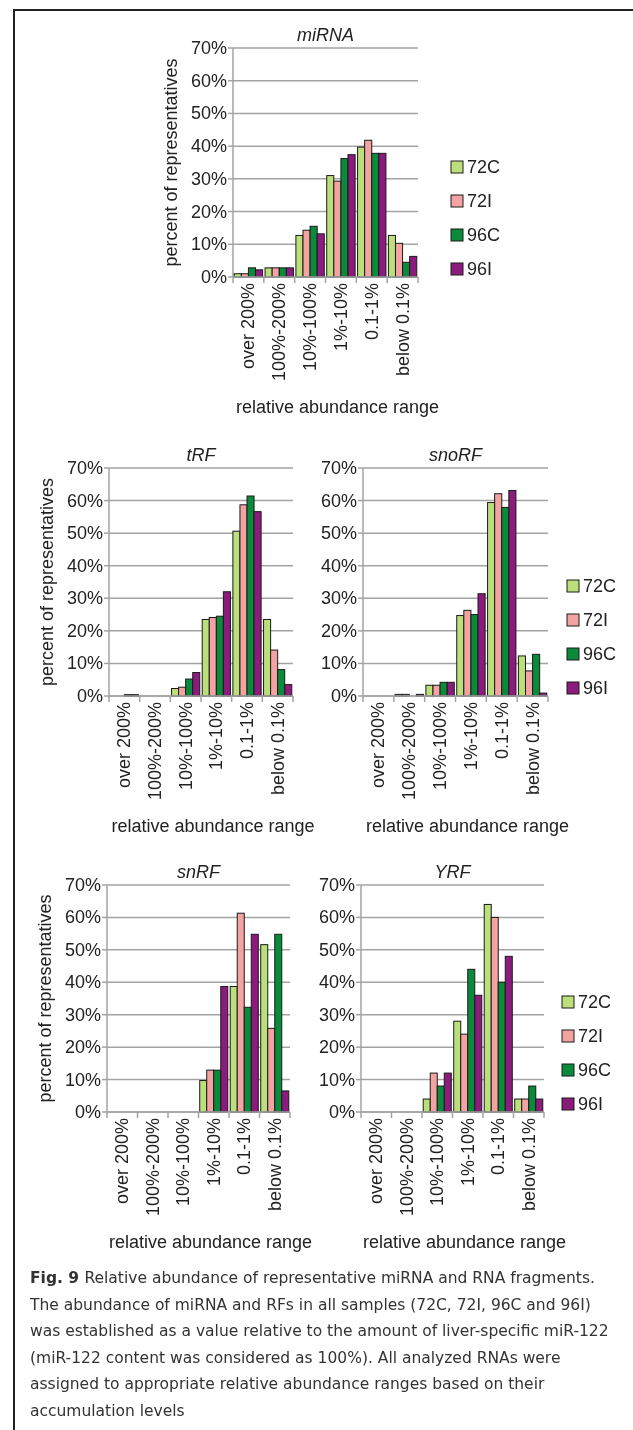 This screenshot has height=1430, width=633. I want to click on caption: Fig. 9 Relative abundance of representative miRNA and RNA fragments. The abundance of miRNA and RFs in all samples (72C, 72I, 96C and 96I) was established as a value relative to the amount of liver-specific miR-122 (miR-122 content was considered as 100%). All analyzed RNAs were assigned to appropriate relative abundance ranges based on their accumulation levels, so click(319, 1344).